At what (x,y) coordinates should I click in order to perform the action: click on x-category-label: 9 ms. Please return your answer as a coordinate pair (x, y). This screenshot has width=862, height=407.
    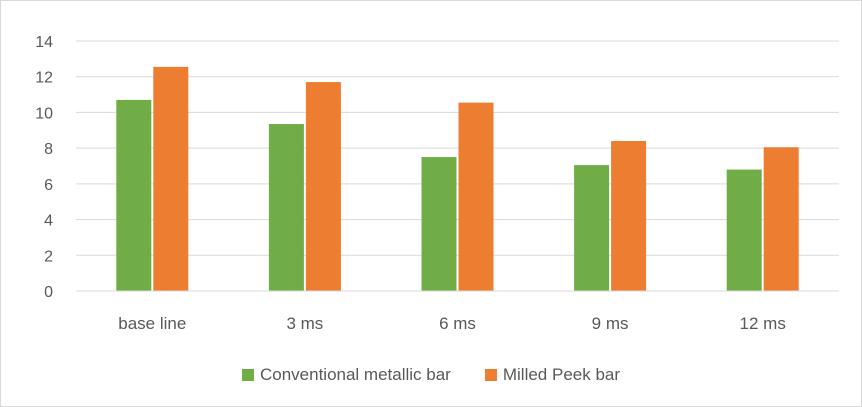
    Looking at the image, I should click on (610, 323).